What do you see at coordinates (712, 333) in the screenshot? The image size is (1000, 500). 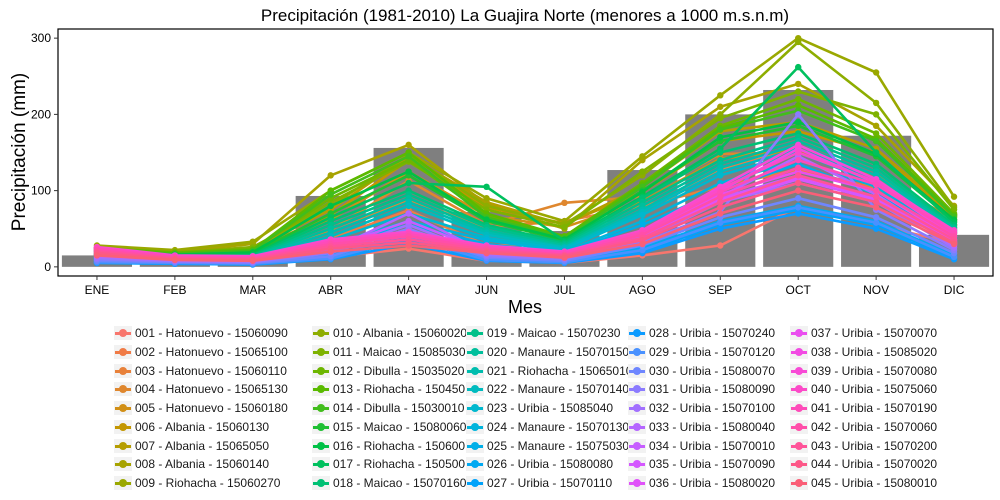 I see `legend-label: 028 - Uribia - 15070240` at bounding box center [712, 333].